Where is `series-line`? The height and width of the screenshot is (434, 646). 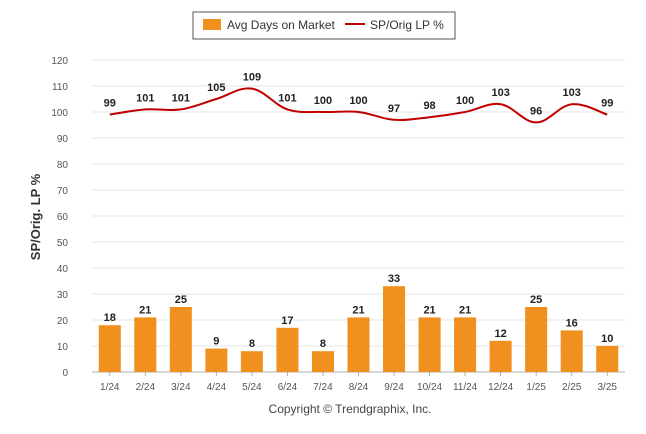
series-line is located at coordinates (358, 105).